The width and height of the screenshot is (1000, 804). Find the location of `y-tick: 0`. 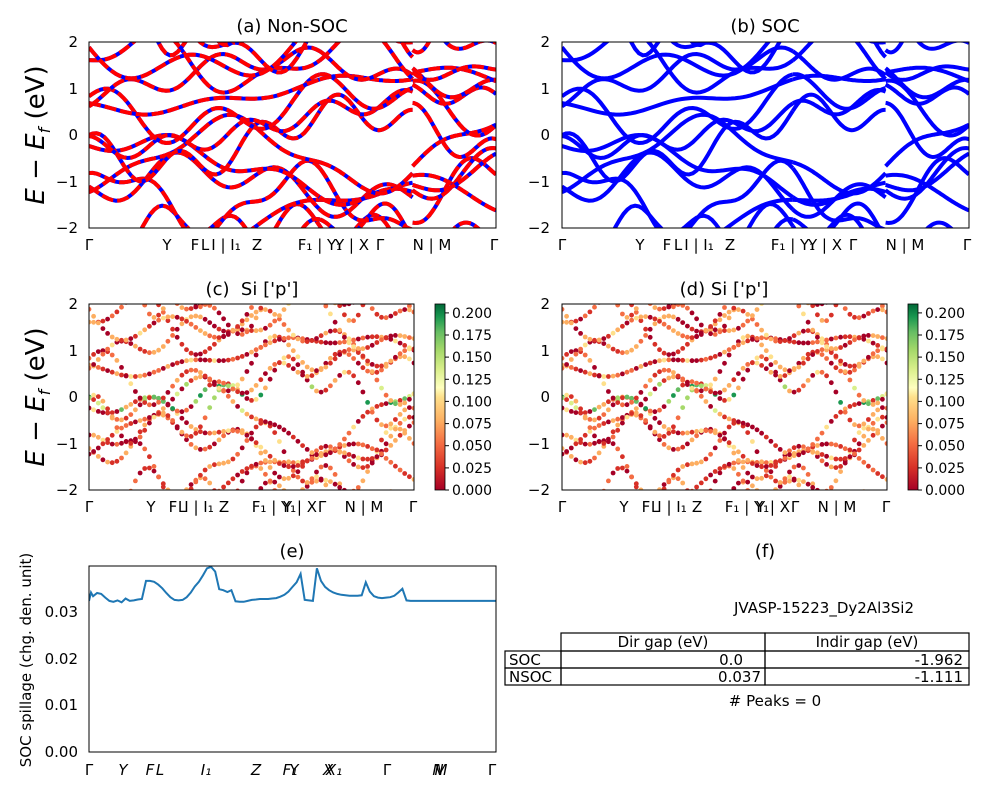

y-tick: 0 is located at coordinates (73, 397).